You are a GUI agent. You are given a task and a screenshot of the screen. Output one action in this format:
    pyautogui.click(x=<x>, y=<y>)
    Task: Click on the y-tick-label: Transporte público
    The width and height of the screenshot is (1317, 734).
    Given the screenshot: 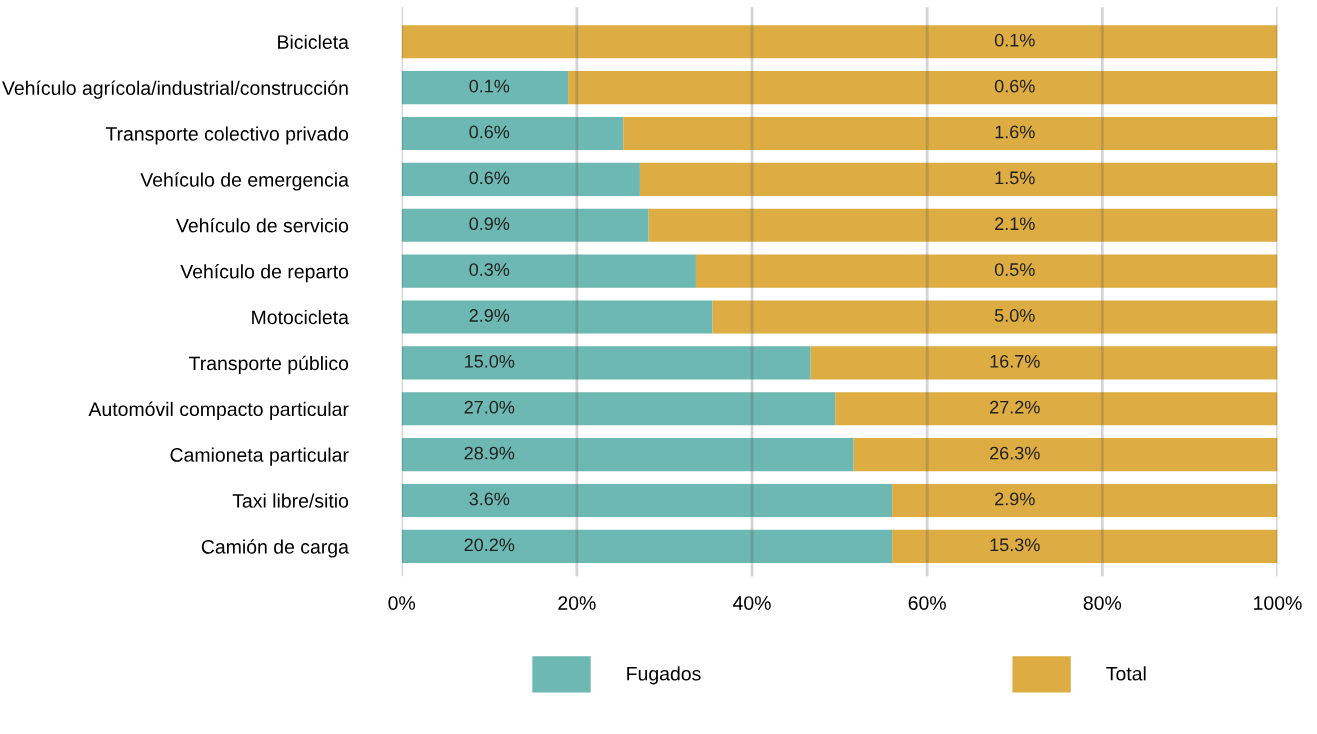 What is the action you would take?
    pyautogui.click(x=269, y=365)
    